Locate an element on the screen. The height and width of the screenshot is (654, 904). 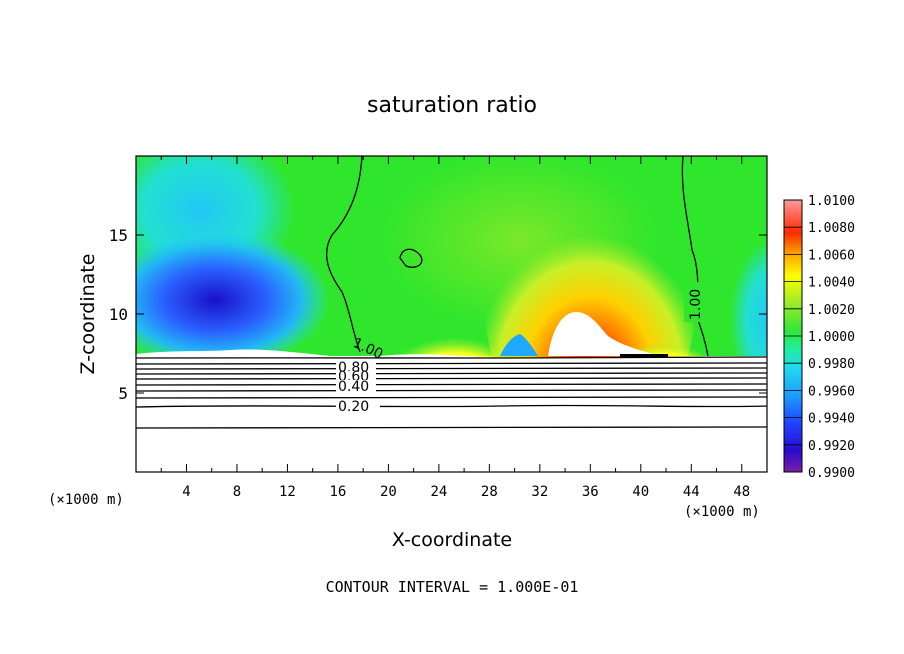
contour-1.00-left is located at coordinates (344, 254).